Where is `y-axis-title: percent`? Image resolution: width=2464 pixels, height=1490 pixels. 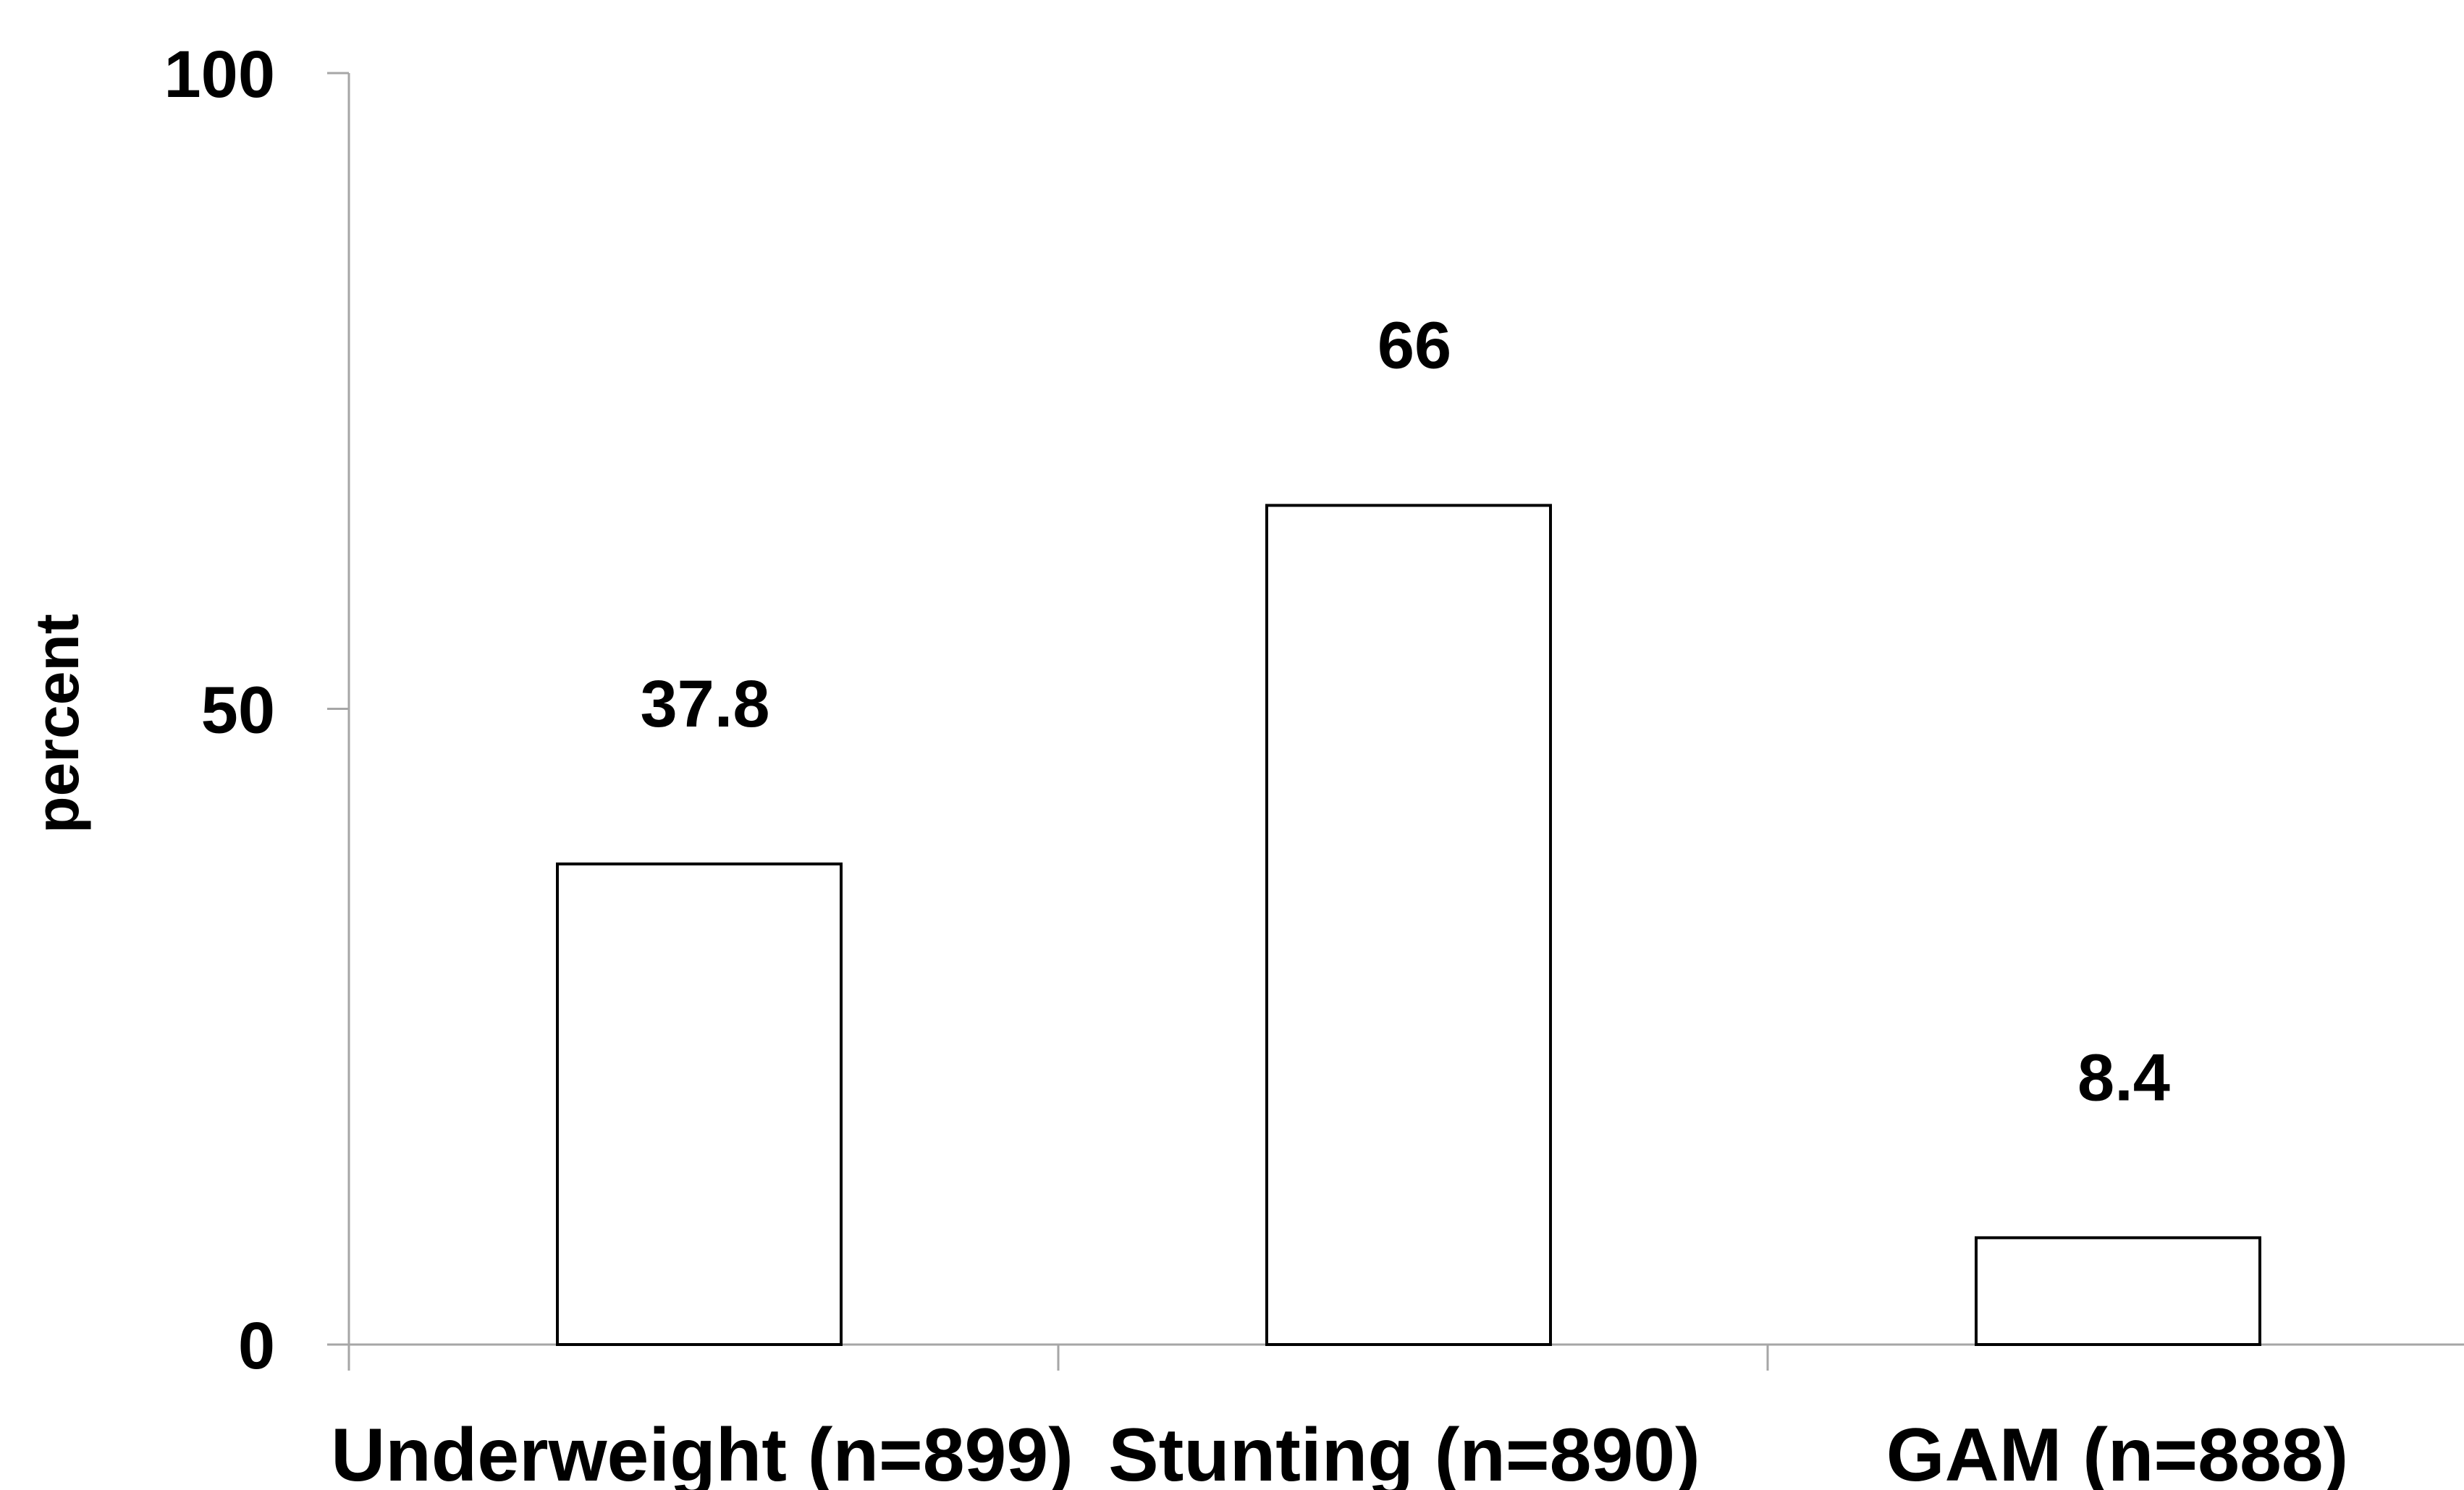 y-axis-title: percent is located at coordinates (57, 723).